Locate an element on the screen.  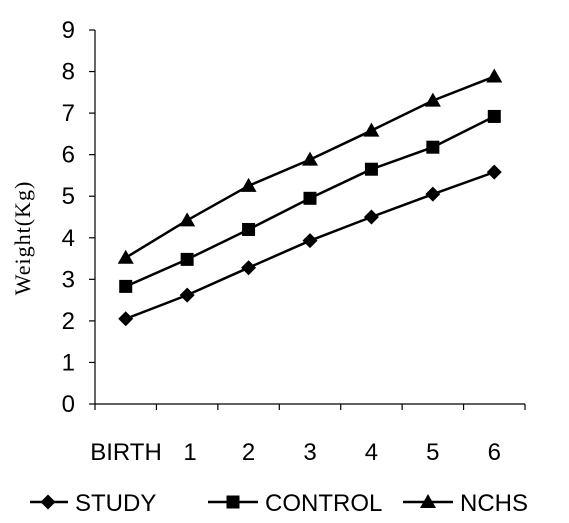
y-tick-label: 2 is located at coordinates (68, 321).